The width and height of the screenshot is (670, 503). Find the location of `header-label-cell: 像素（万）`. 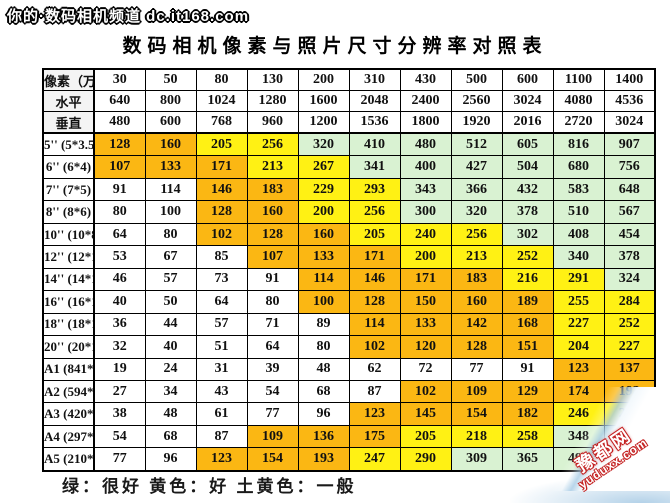

header-label-cell: 像素（万） is located at coordinates (68, 79).